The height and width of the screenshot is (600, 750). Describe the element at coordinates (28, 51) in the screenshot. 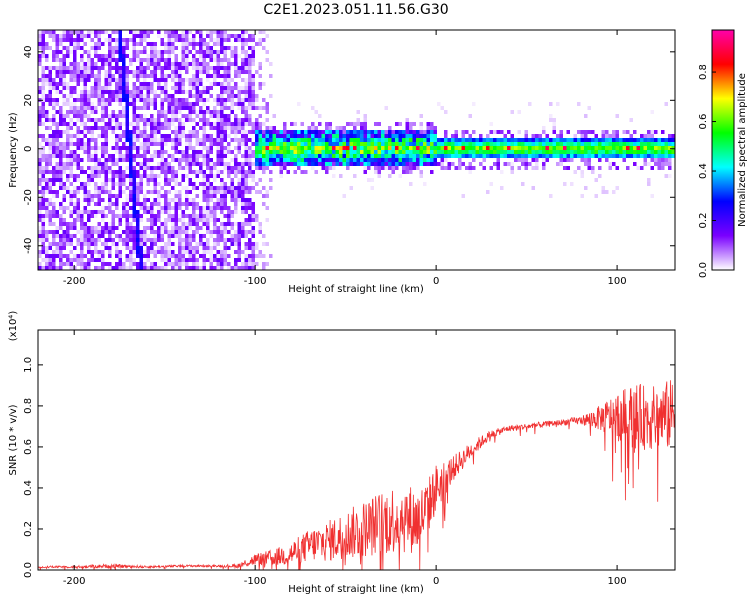

I see `heatmap-y-tick-label: 40` at that location.